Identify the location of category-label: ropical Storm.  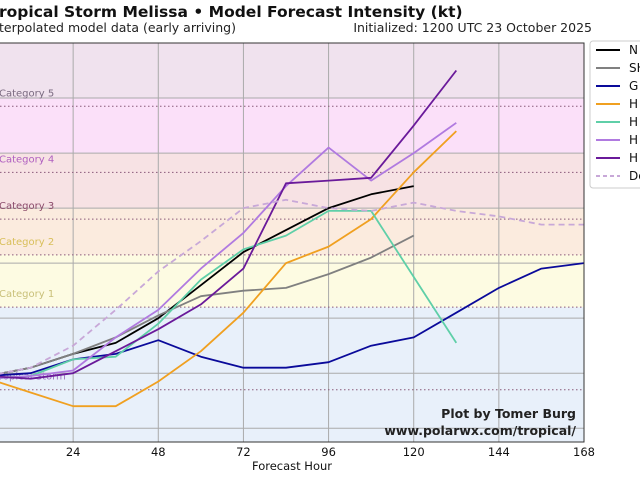
(33, 377).